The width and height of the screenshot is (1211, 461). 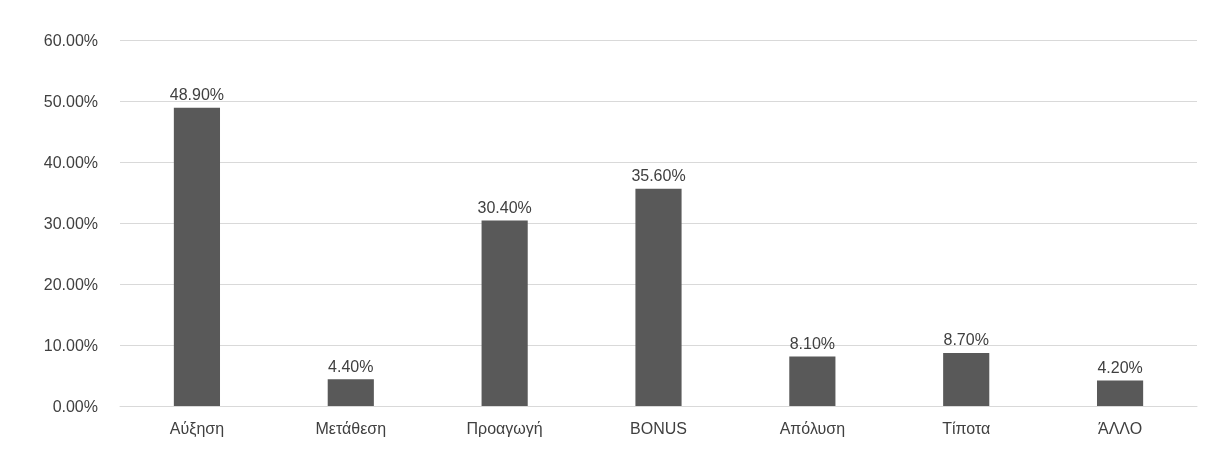 I want to click on data-label: 8.70%, so click(x=966, y=340).